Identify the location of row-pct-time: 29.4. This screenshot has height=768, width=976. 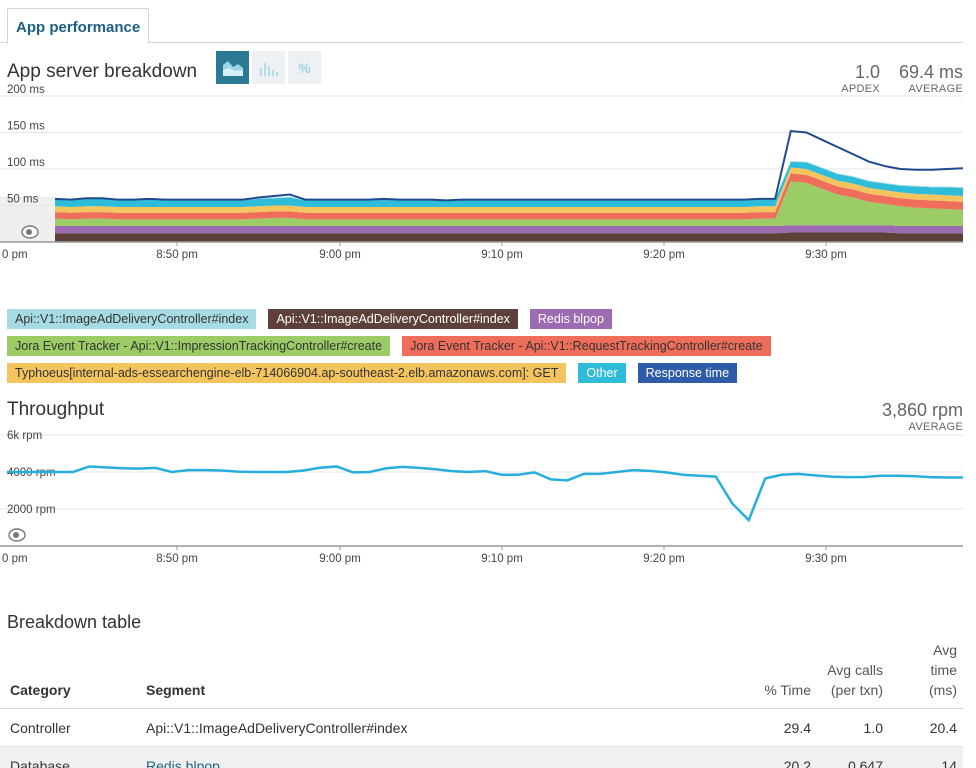
(777, 727).